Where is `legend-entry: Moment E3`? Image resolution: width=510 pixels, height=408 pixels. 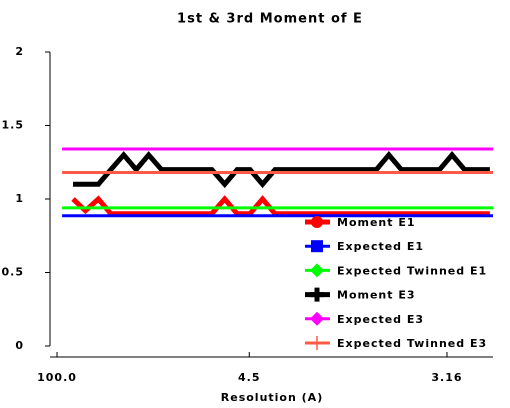 legend-entry: Moment E3 is located at coordinates (360, 294).